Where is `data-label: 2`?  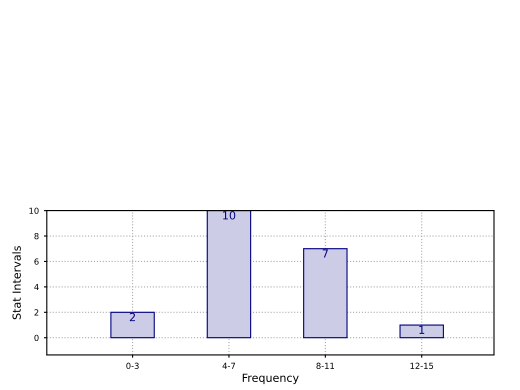
data-label: 2 is located at coordinates (132, 317).